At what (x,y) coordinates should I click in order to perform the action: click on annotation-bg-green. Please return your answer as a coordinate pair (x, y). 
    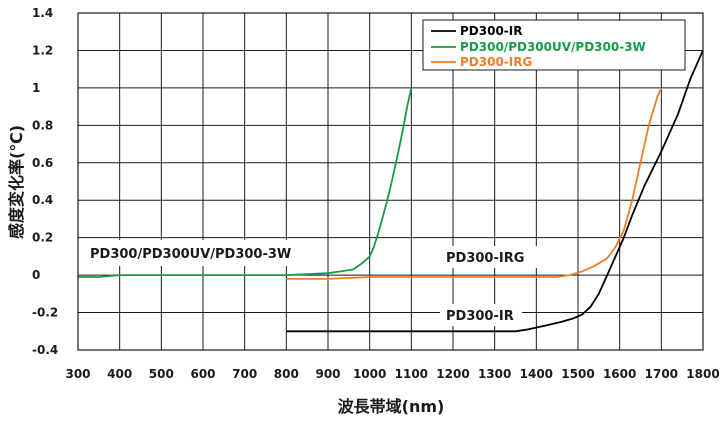
    Looking at the image, I should click on (189, 253).